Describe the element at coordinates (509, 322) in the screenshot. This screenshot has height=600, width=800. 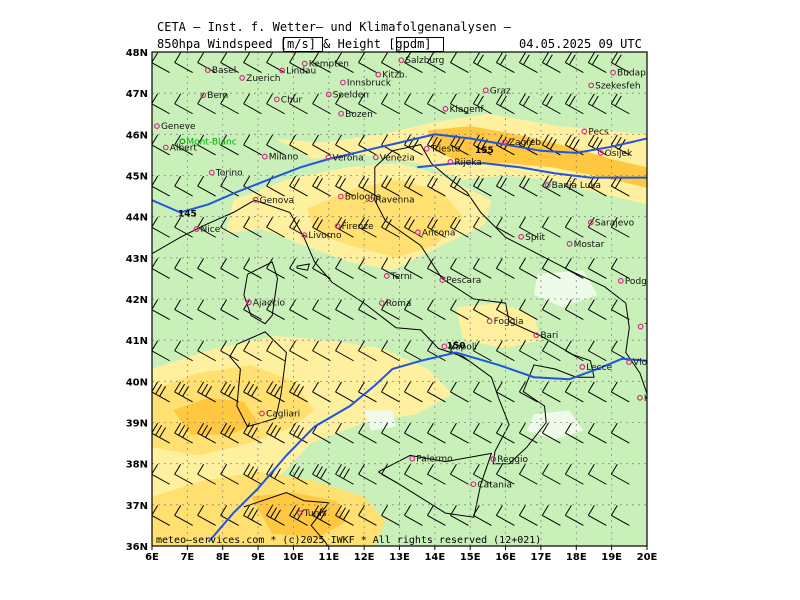
I see `city-label: Foggia` at that location.